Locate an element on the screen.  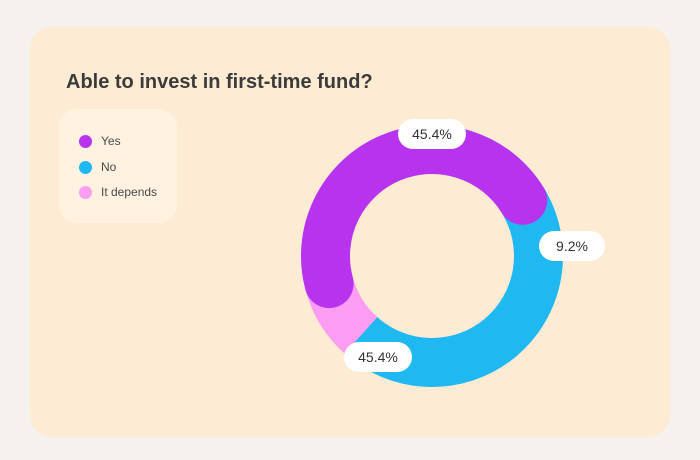
data-label-text: 9.2% is located at coordinates (572, 246).